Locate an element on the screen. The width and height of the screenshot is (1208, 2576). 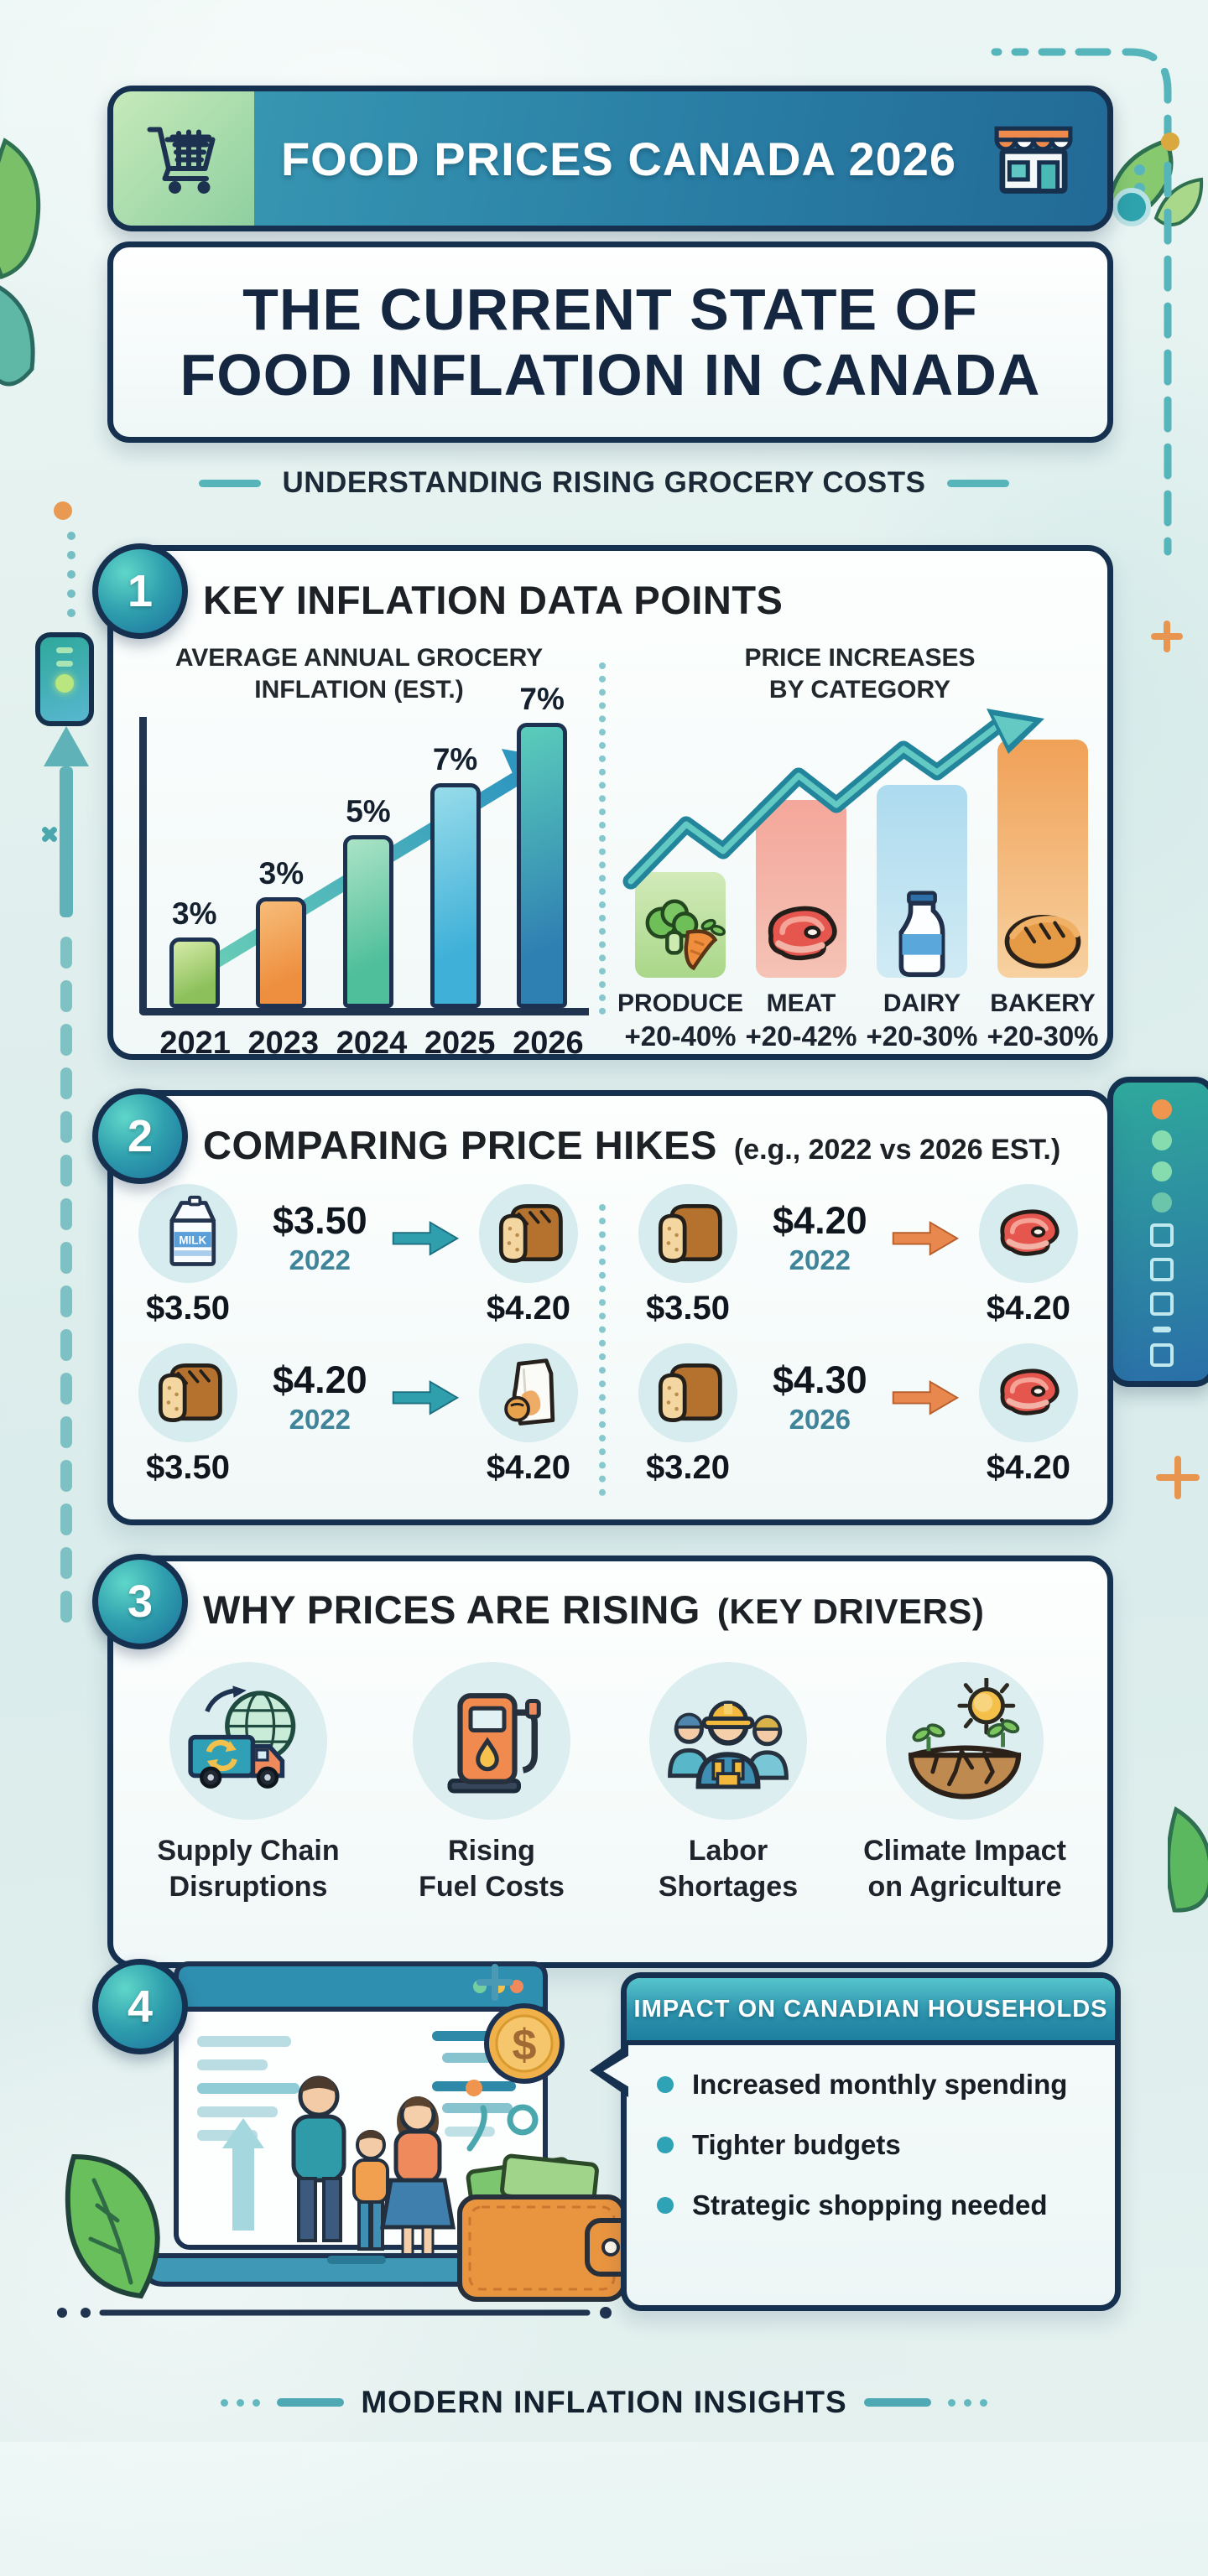
chart-heading-line2: INFLATION (EST.) is located at coordinates (359, 689).